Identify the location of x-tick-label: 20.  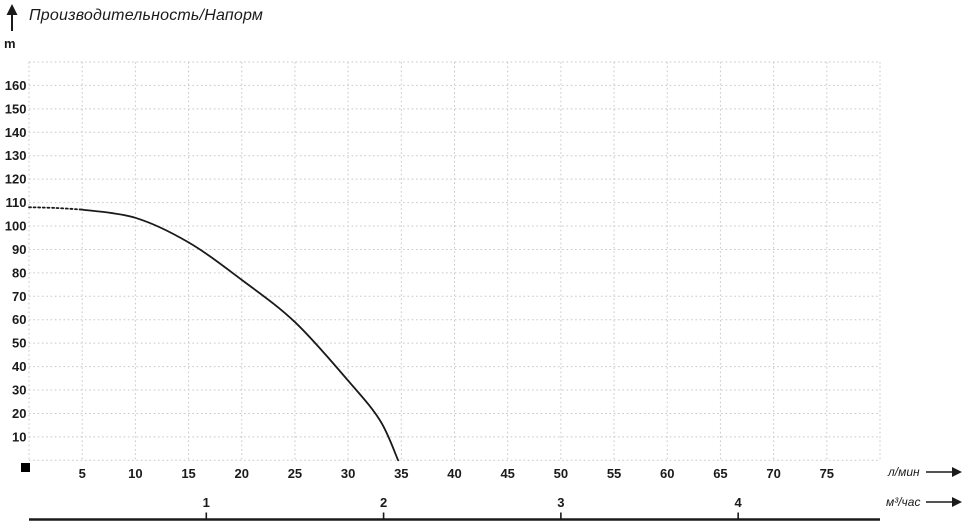
(242, 473).